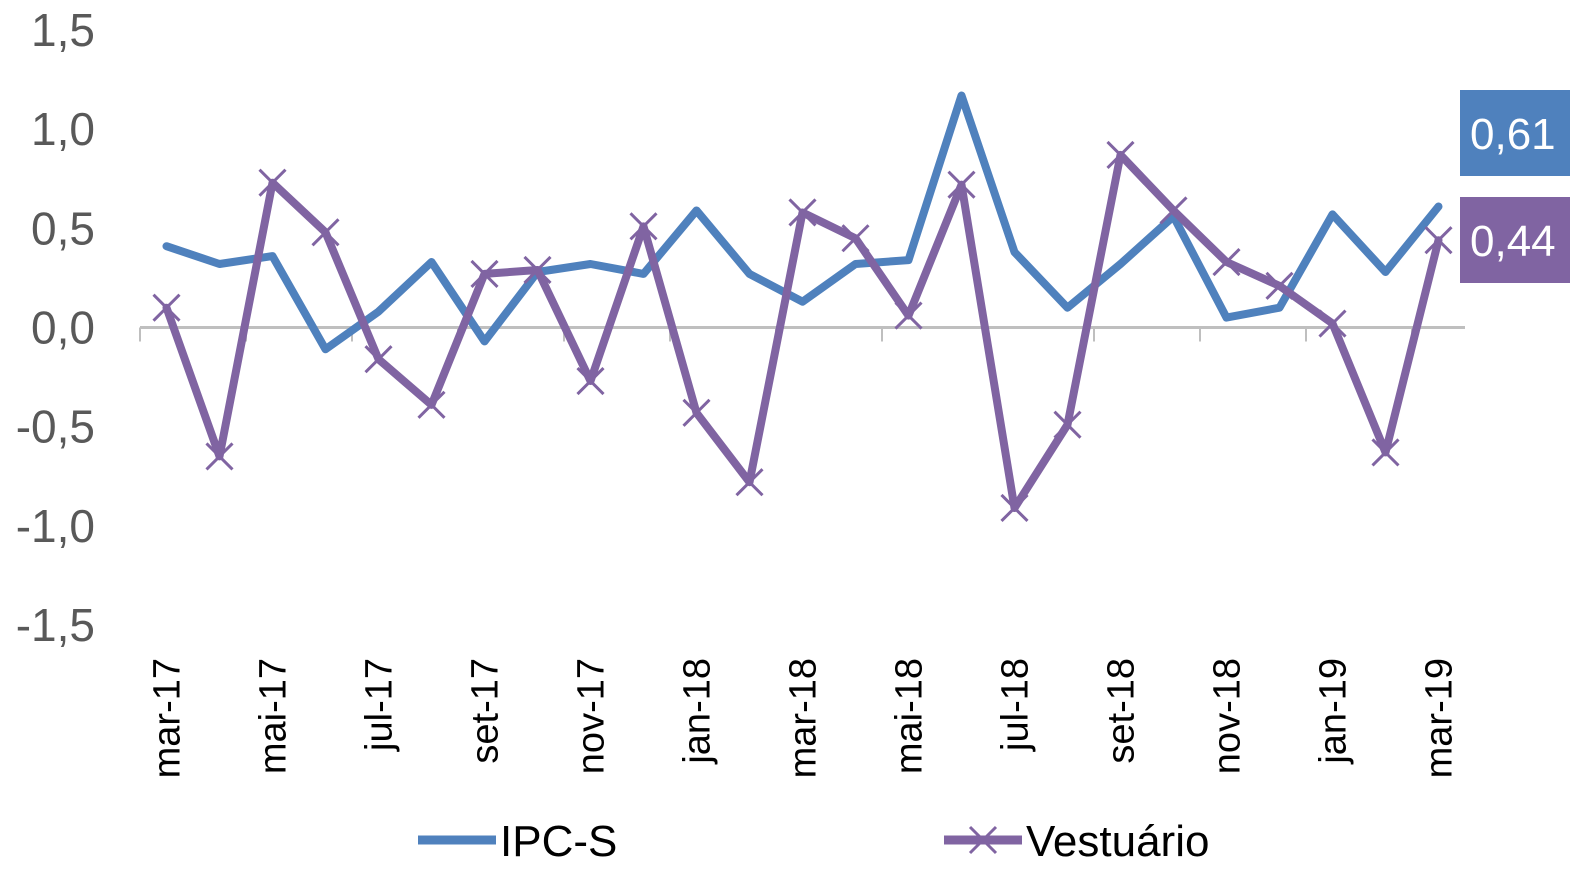  I want to click on end-label-value: 0,44, so click(1513, 241).